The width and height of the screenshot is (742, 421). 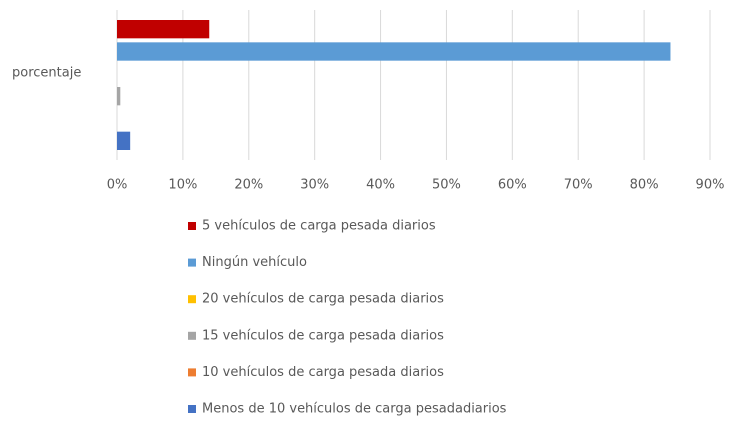 I want to click on x-tick-label: 40%, so click(x=380, y=185).